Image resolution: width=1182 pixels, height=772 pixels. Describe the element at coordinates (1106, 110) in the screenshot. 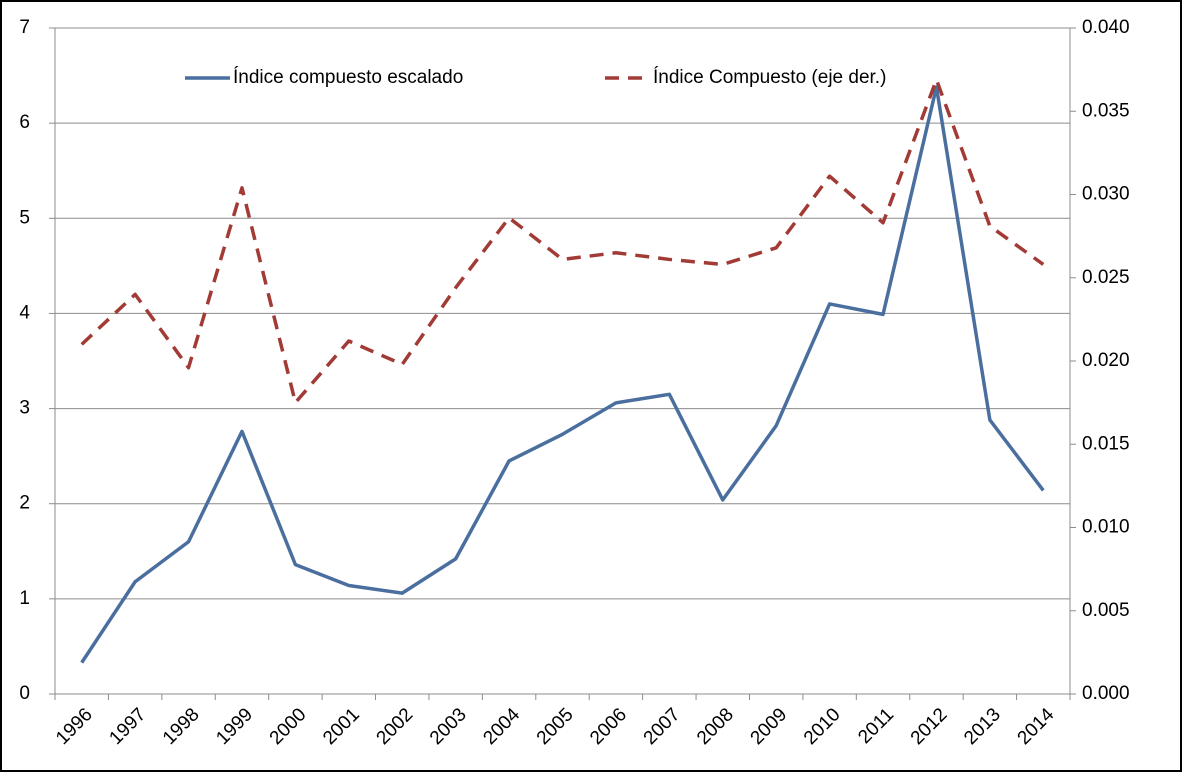

I see `y2-tick-label: 0.035` at that location.